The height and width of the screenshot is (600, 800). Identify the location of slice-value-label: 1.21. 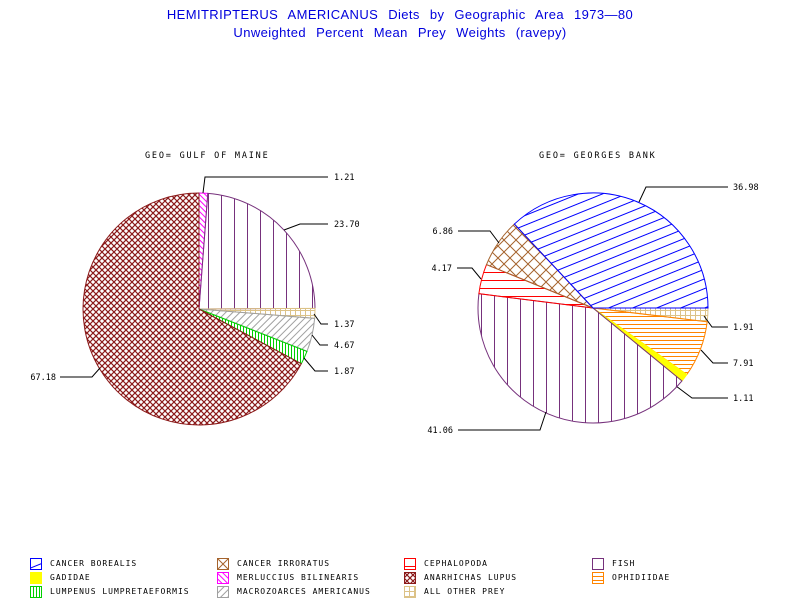
(344, 178).